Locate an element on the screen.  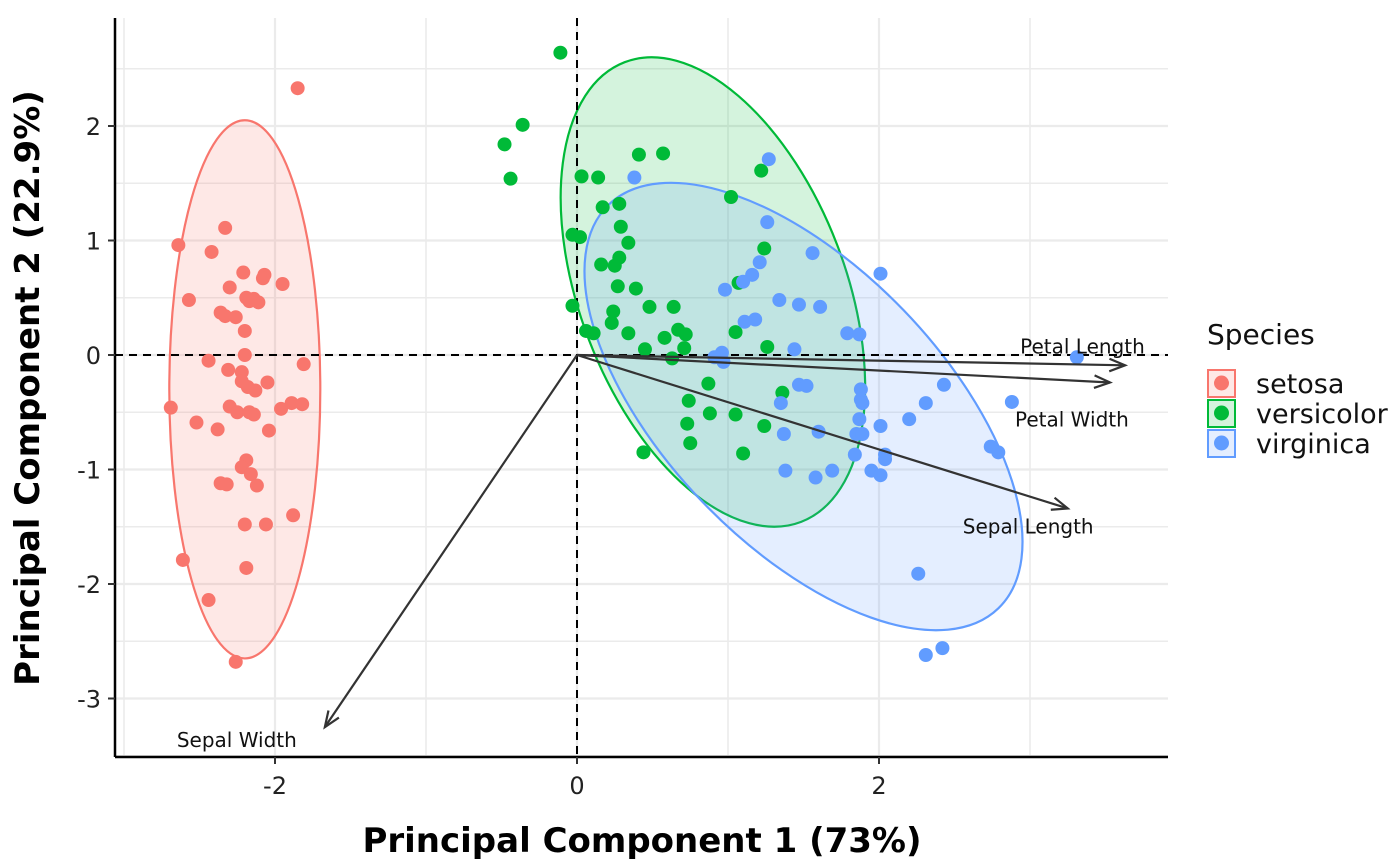
legend-point-virginica is located at coordinates (1221, 443).